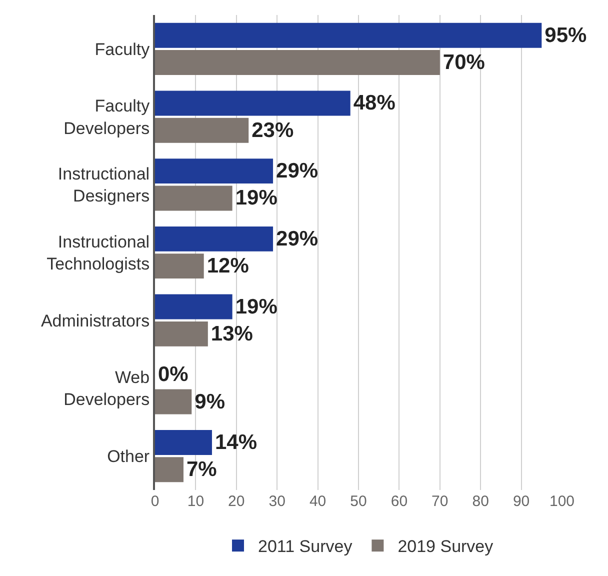  What do you see at coordinates (104, 185) in the screenshot?
I see `y-tick-label: Instructional Designers` at bounding box center [104, 185].